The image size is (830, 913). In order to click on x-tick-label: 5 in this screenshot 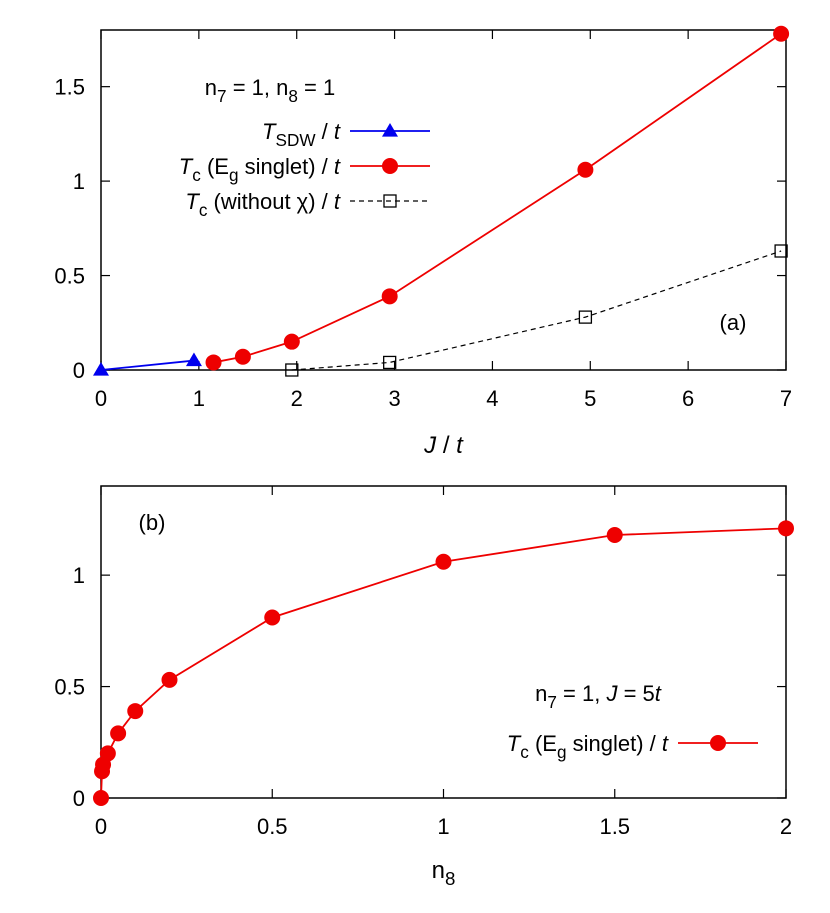, I will do `click(590, 398)`.